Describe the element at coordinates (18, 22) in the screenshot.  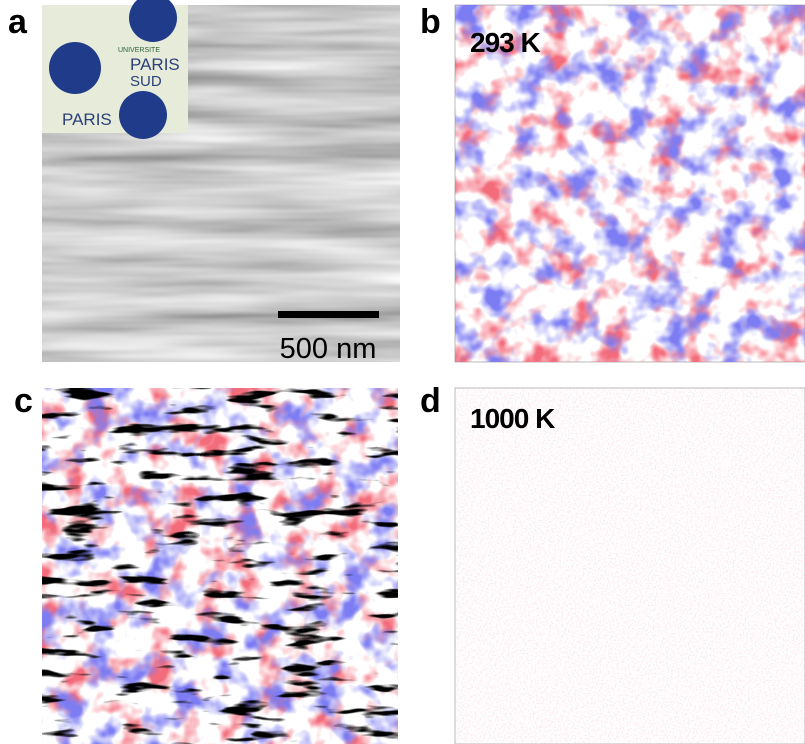
I see `panel-label: a` at that location.